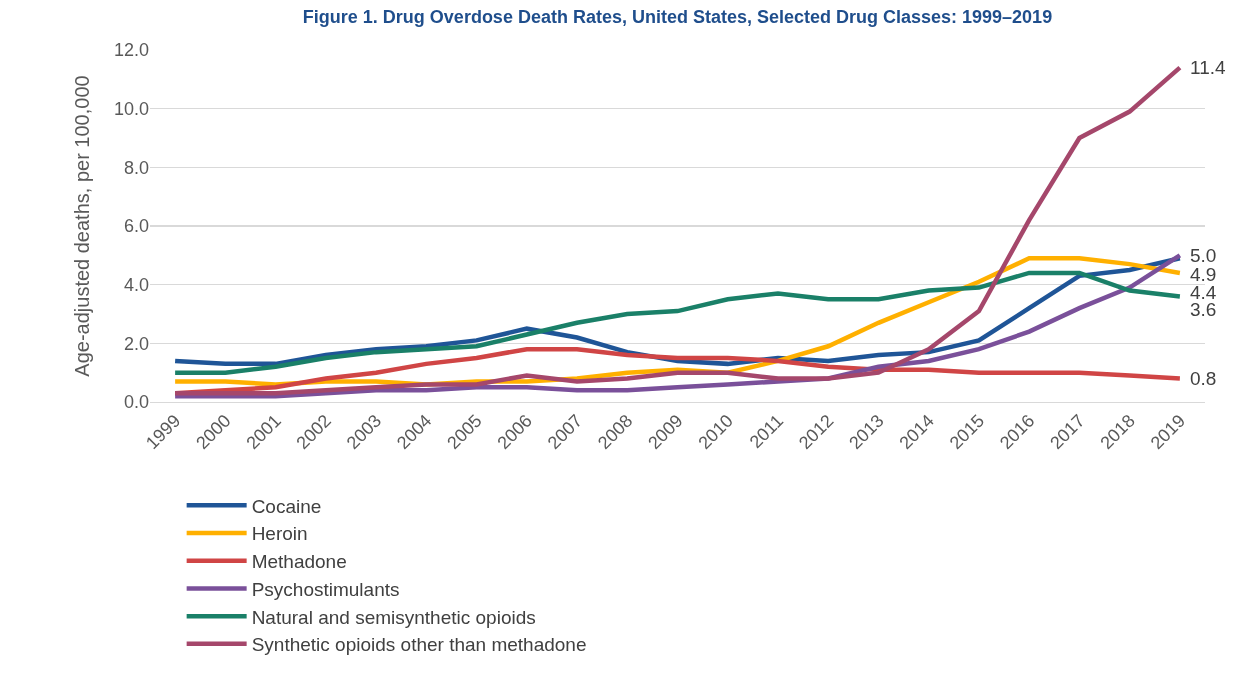 The height and width of the screenshot is (675, 1248). What do you see at coordinates (136, 226) in the screenshot?
I see `y-tick-label: 6.0` at bounding box center [136, 226].